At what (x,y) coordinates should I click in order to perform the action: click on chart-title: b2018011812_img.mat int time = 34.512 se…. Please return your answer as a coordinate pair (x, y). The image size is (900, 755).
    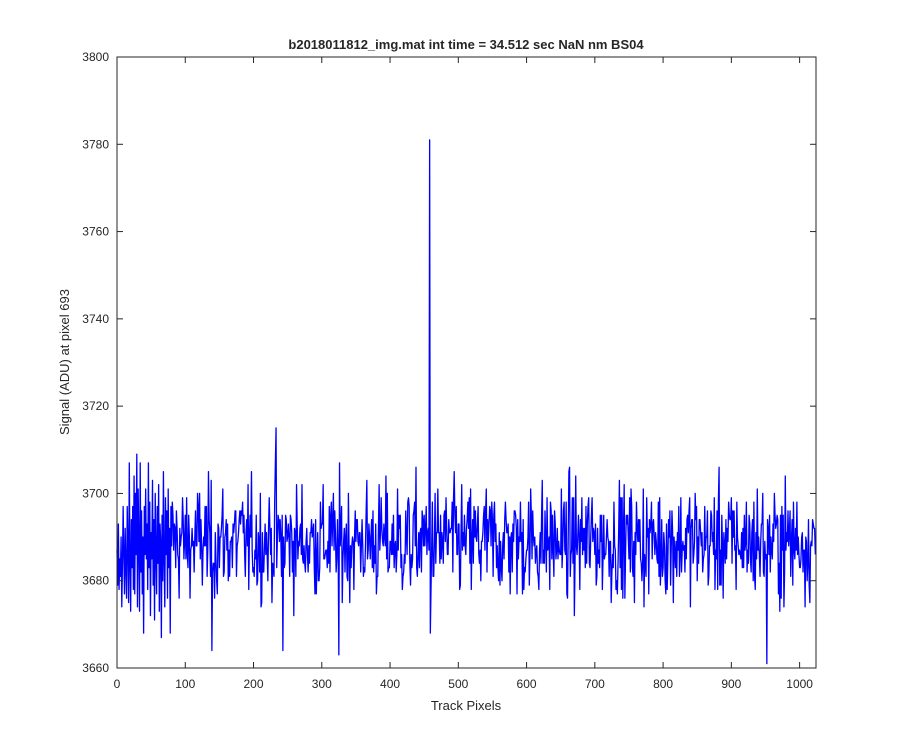
    Looking at the image, I should click on (466, 44).